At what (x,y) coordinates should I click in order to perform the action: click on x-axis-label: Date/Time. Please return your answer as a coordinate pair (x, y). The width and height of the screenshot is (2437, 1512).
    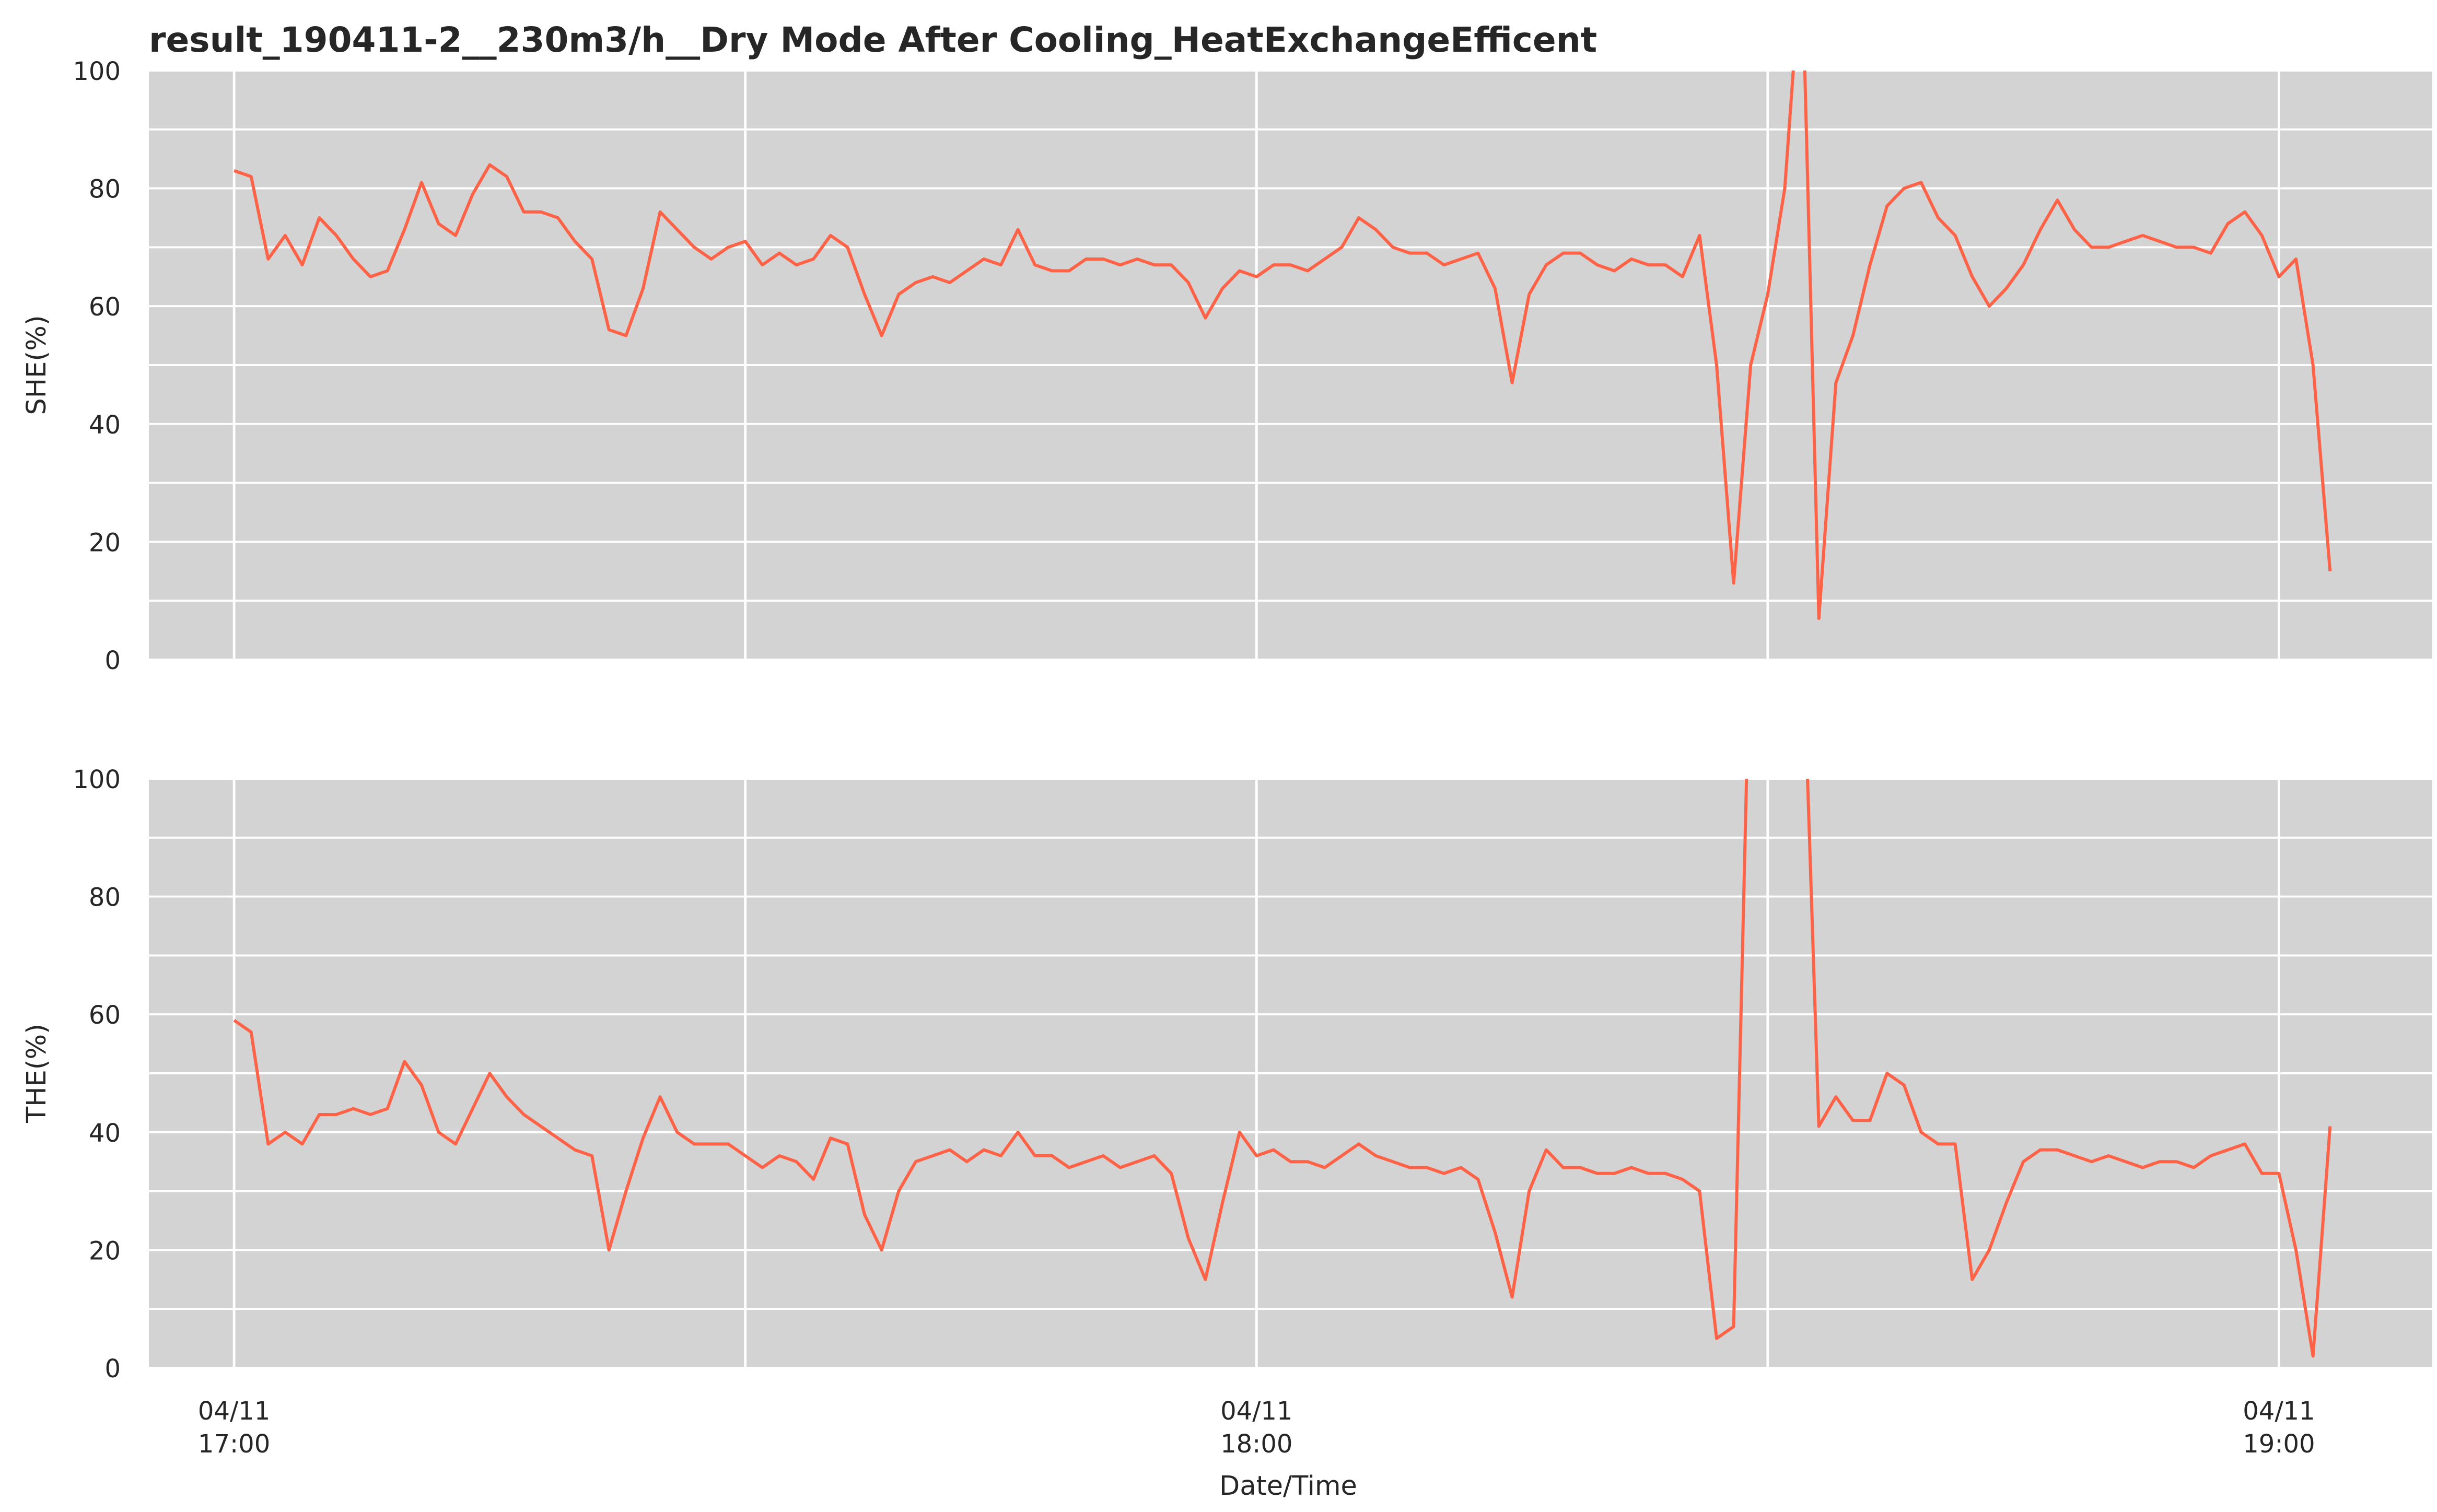
    Looking at the image, I should click on (1288, 1487).